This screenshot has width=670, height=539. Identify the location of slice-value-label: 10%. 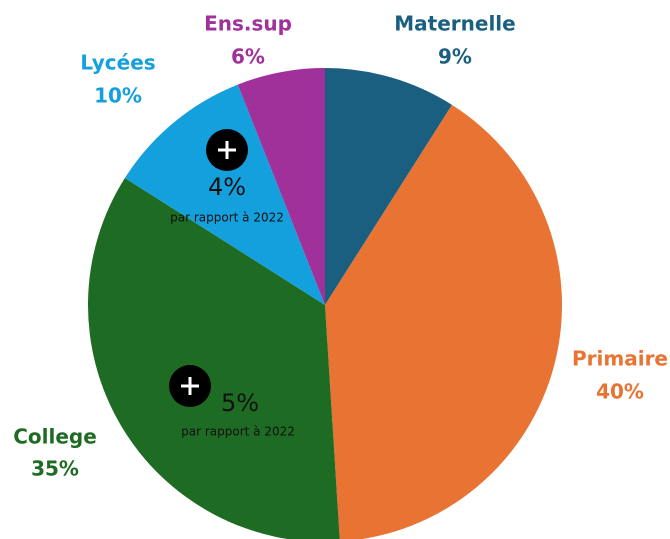
(118, 96).